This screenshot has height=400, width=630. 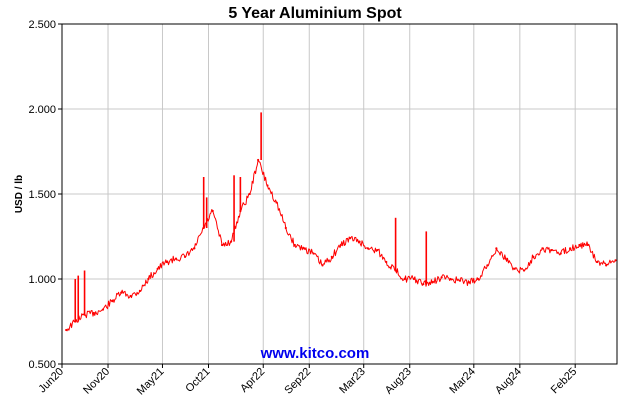 What do you see at coordinates (564, 381) in the screenshot?
I see `x-tick-label: Feb25` at bounding box center [564, 381].